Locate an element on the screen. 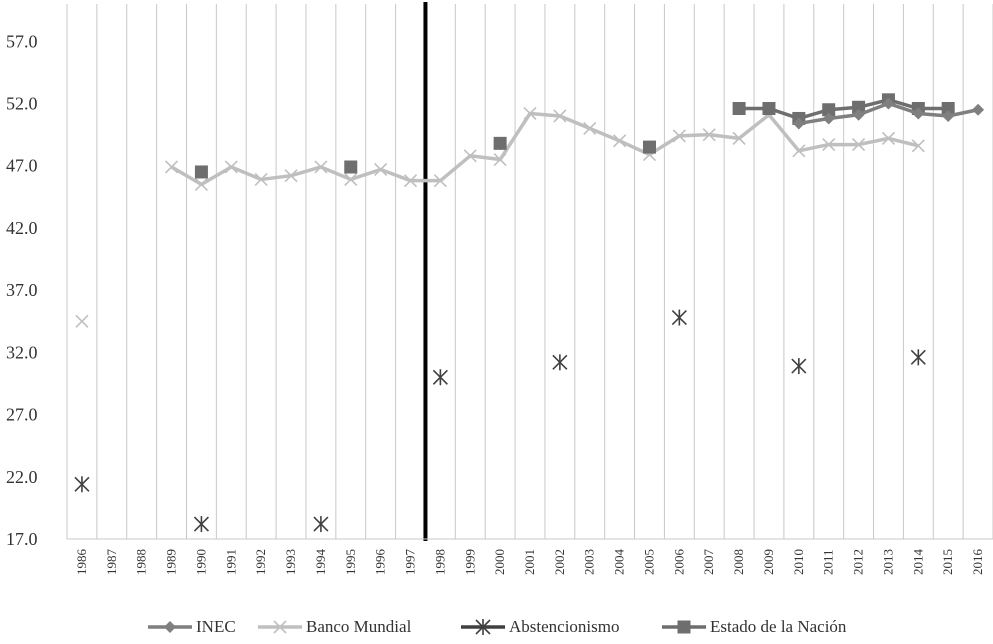 This screenshot has height=644, width=993. y-axis: 17.0 22.0 27.0 32.0 37.0 42.0 47.0 52.0 57.0 is located at coordinates (22, 290).